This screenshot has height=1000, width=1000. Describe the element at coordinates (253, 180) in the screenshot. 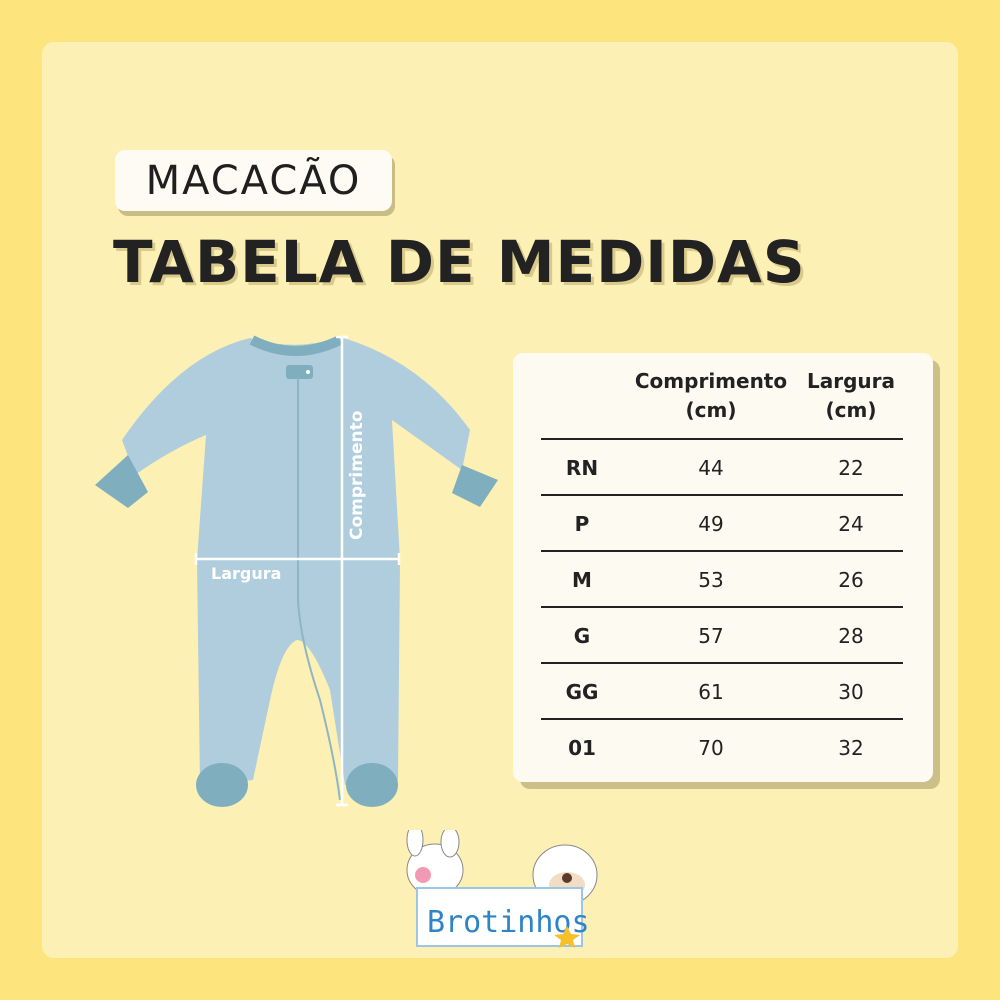

I see `product-name: MACACÃO` at that location.